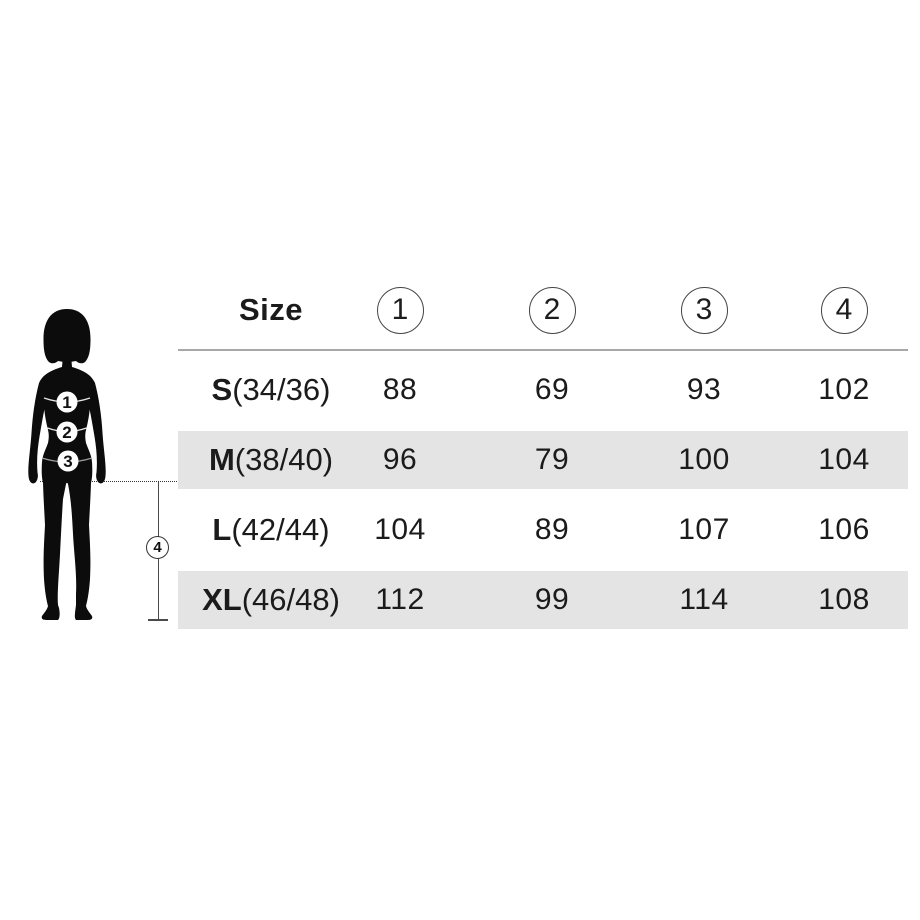  I want to click on body-shape, so click(67, 487).